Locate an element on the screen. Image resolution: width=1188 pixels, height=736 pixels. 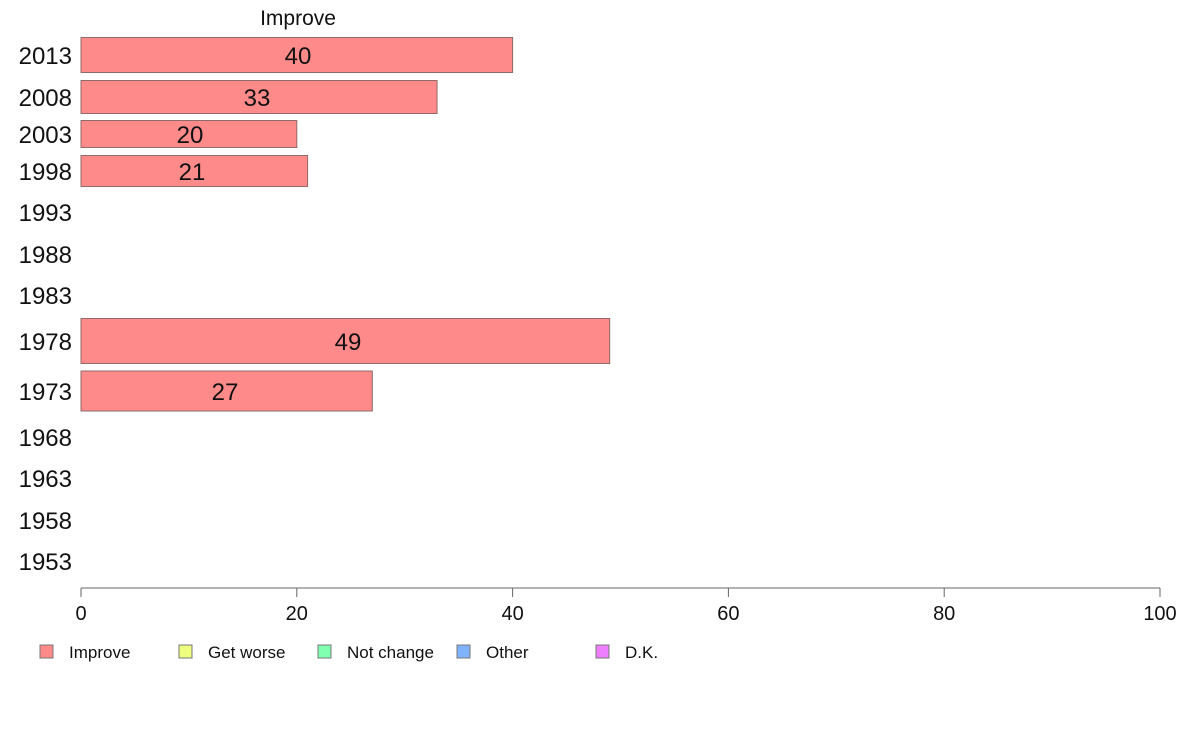
x-ticks-group: 0 20 40 60 80 100 is located at coordinates (626, 606).